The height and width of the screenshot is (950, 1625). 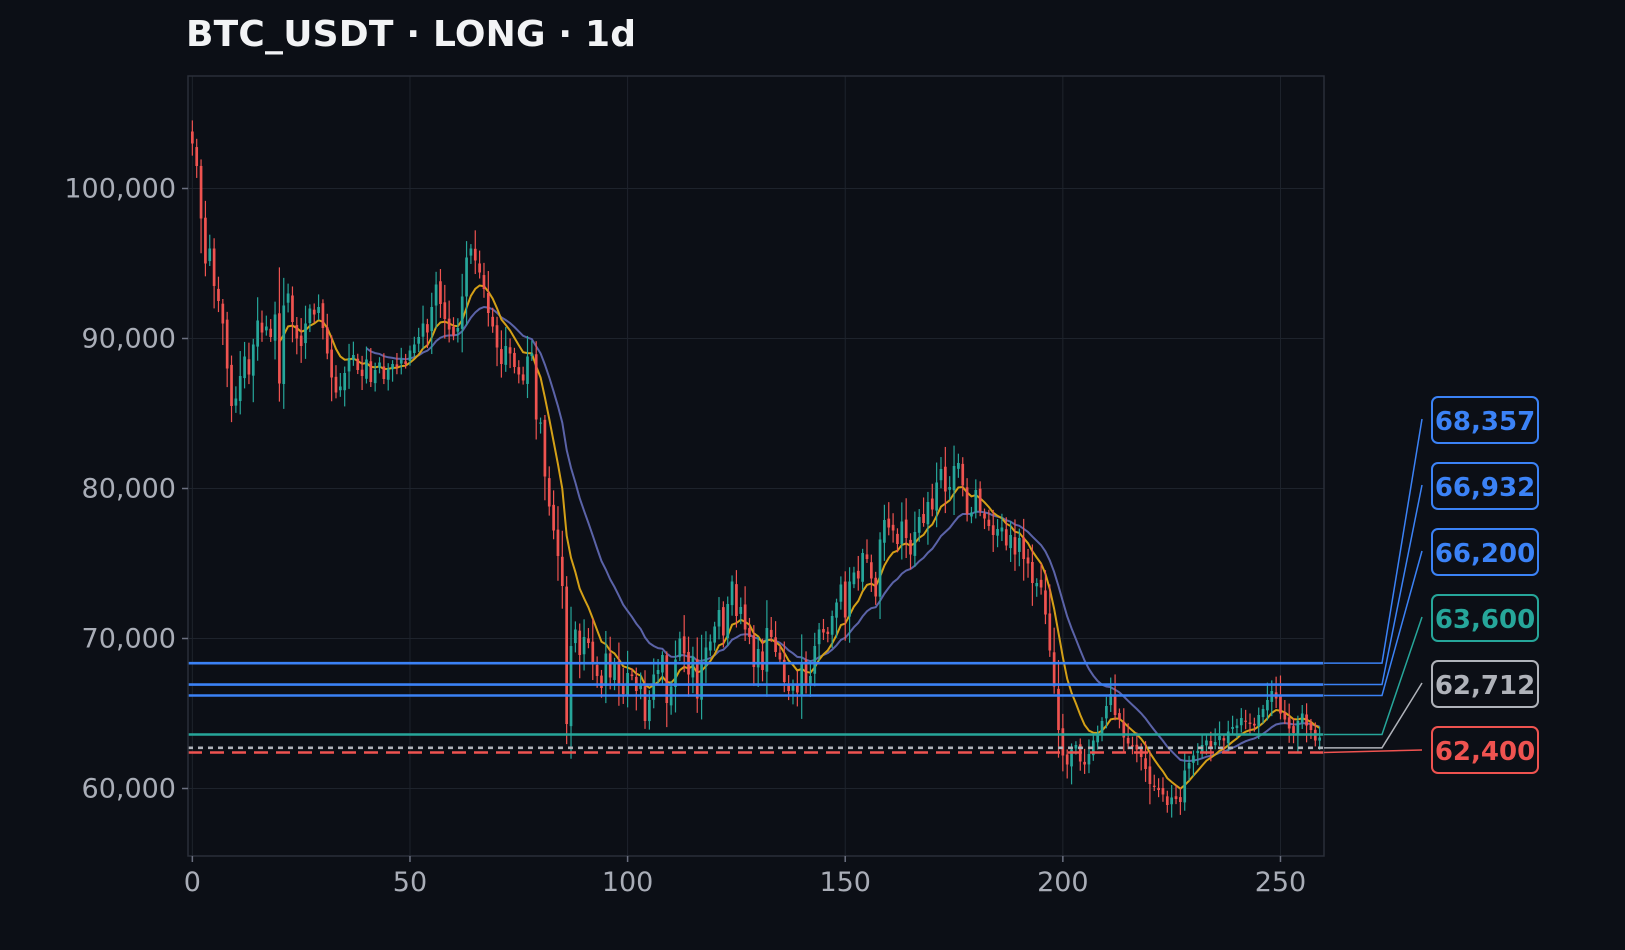 I want to click on x-tick-label: 100, so click(x=628, y=882).